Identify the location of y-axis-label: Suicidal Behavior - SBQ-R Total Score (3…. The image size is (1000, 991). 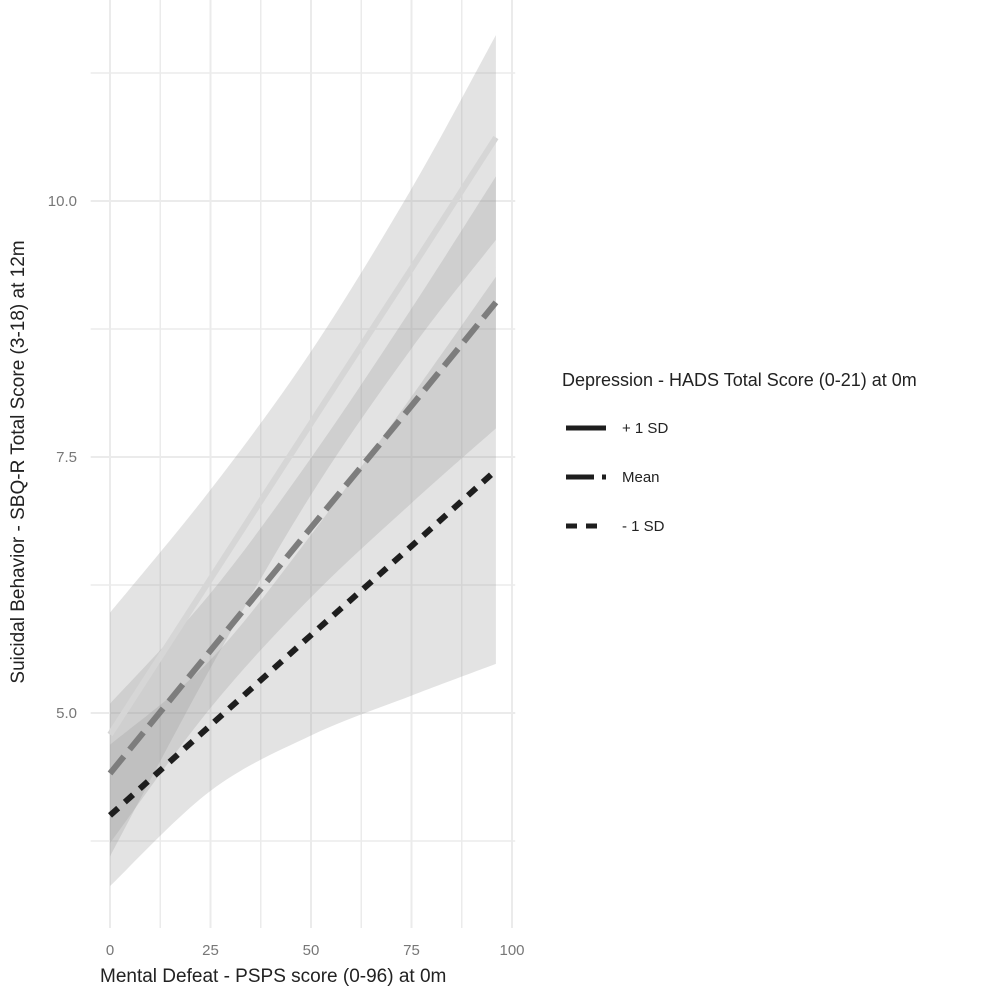
(18, 461).